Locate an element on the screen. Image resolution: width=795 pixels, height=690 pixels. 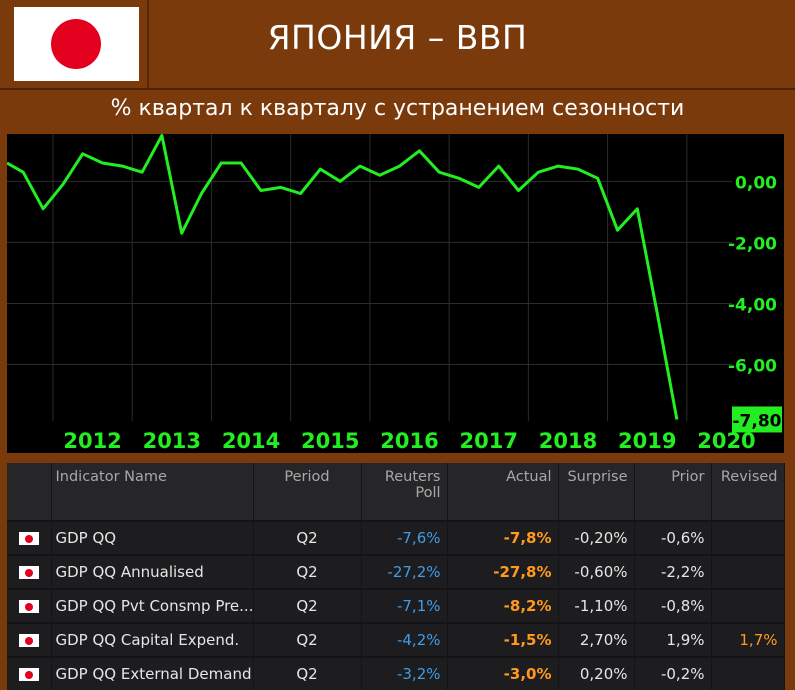
header: ЯПОНИЯ – ВВП is located at coordinates (397, 44).